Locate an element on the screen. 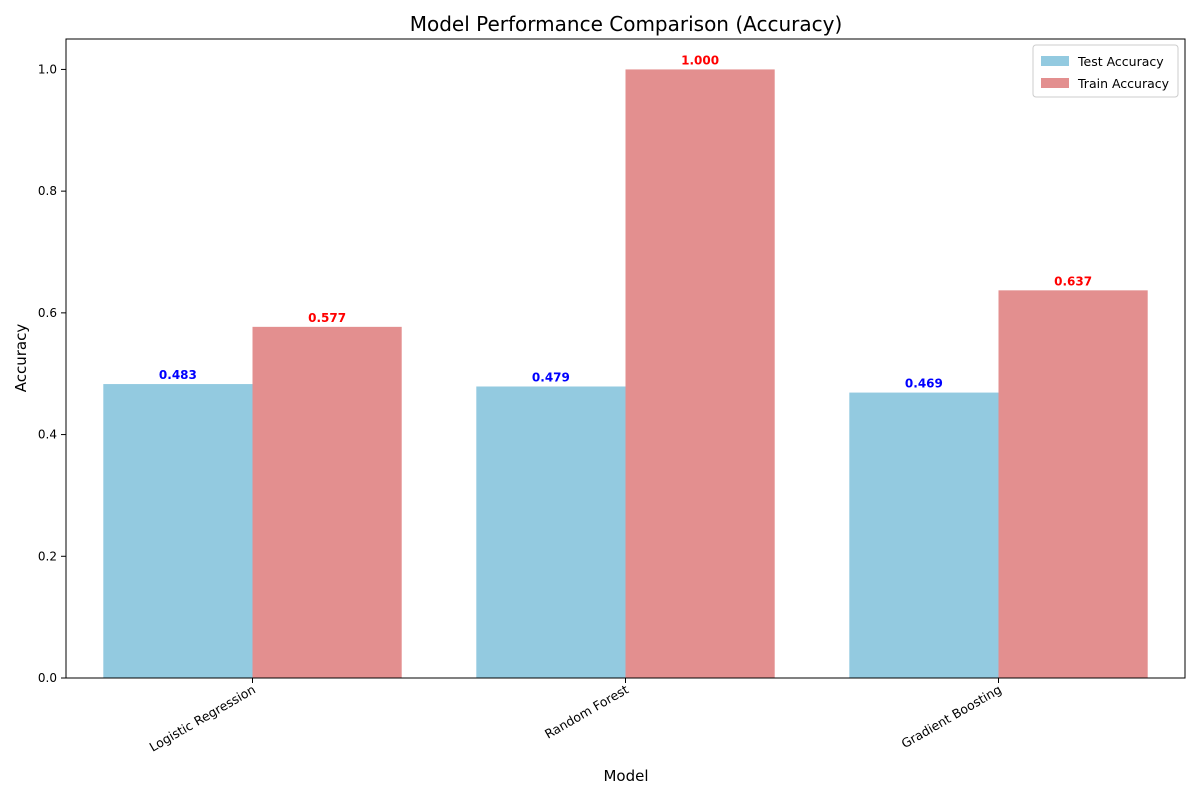 This screenshot has width=1200, height=800. y-tick-label: 0.2 is located at coordinates (47, 556).